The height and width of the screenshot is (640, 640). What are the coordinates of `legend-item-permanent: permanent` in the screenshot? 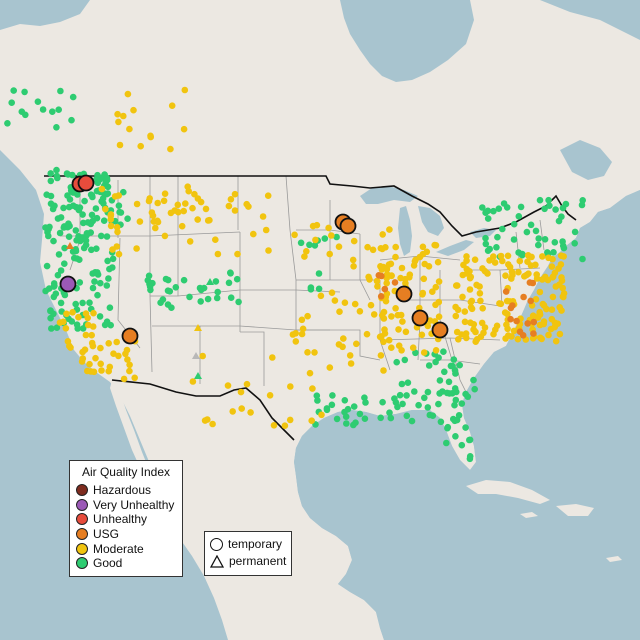 It's located at (248, 561).